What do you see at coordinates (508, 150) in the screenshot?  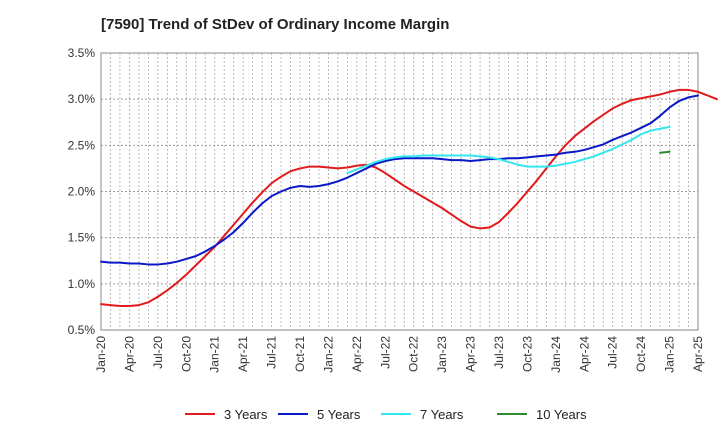 I see `series-line-7-years` at bounding box center [508, 150].